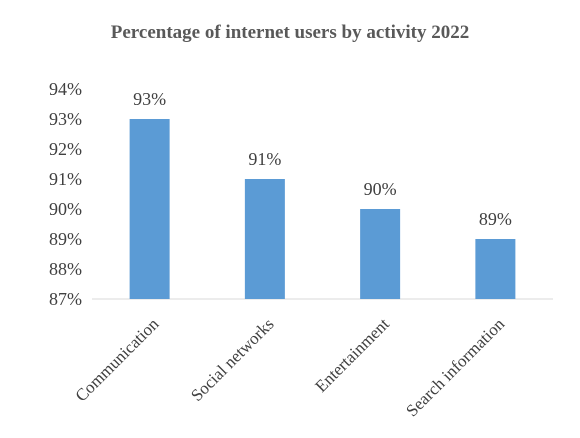 The height and width of the screenshot is (438, 580). What do you see at coordinates (264, 239) in the screenshot?
I see `bar-social-networks` at bounding box center [264, 239].